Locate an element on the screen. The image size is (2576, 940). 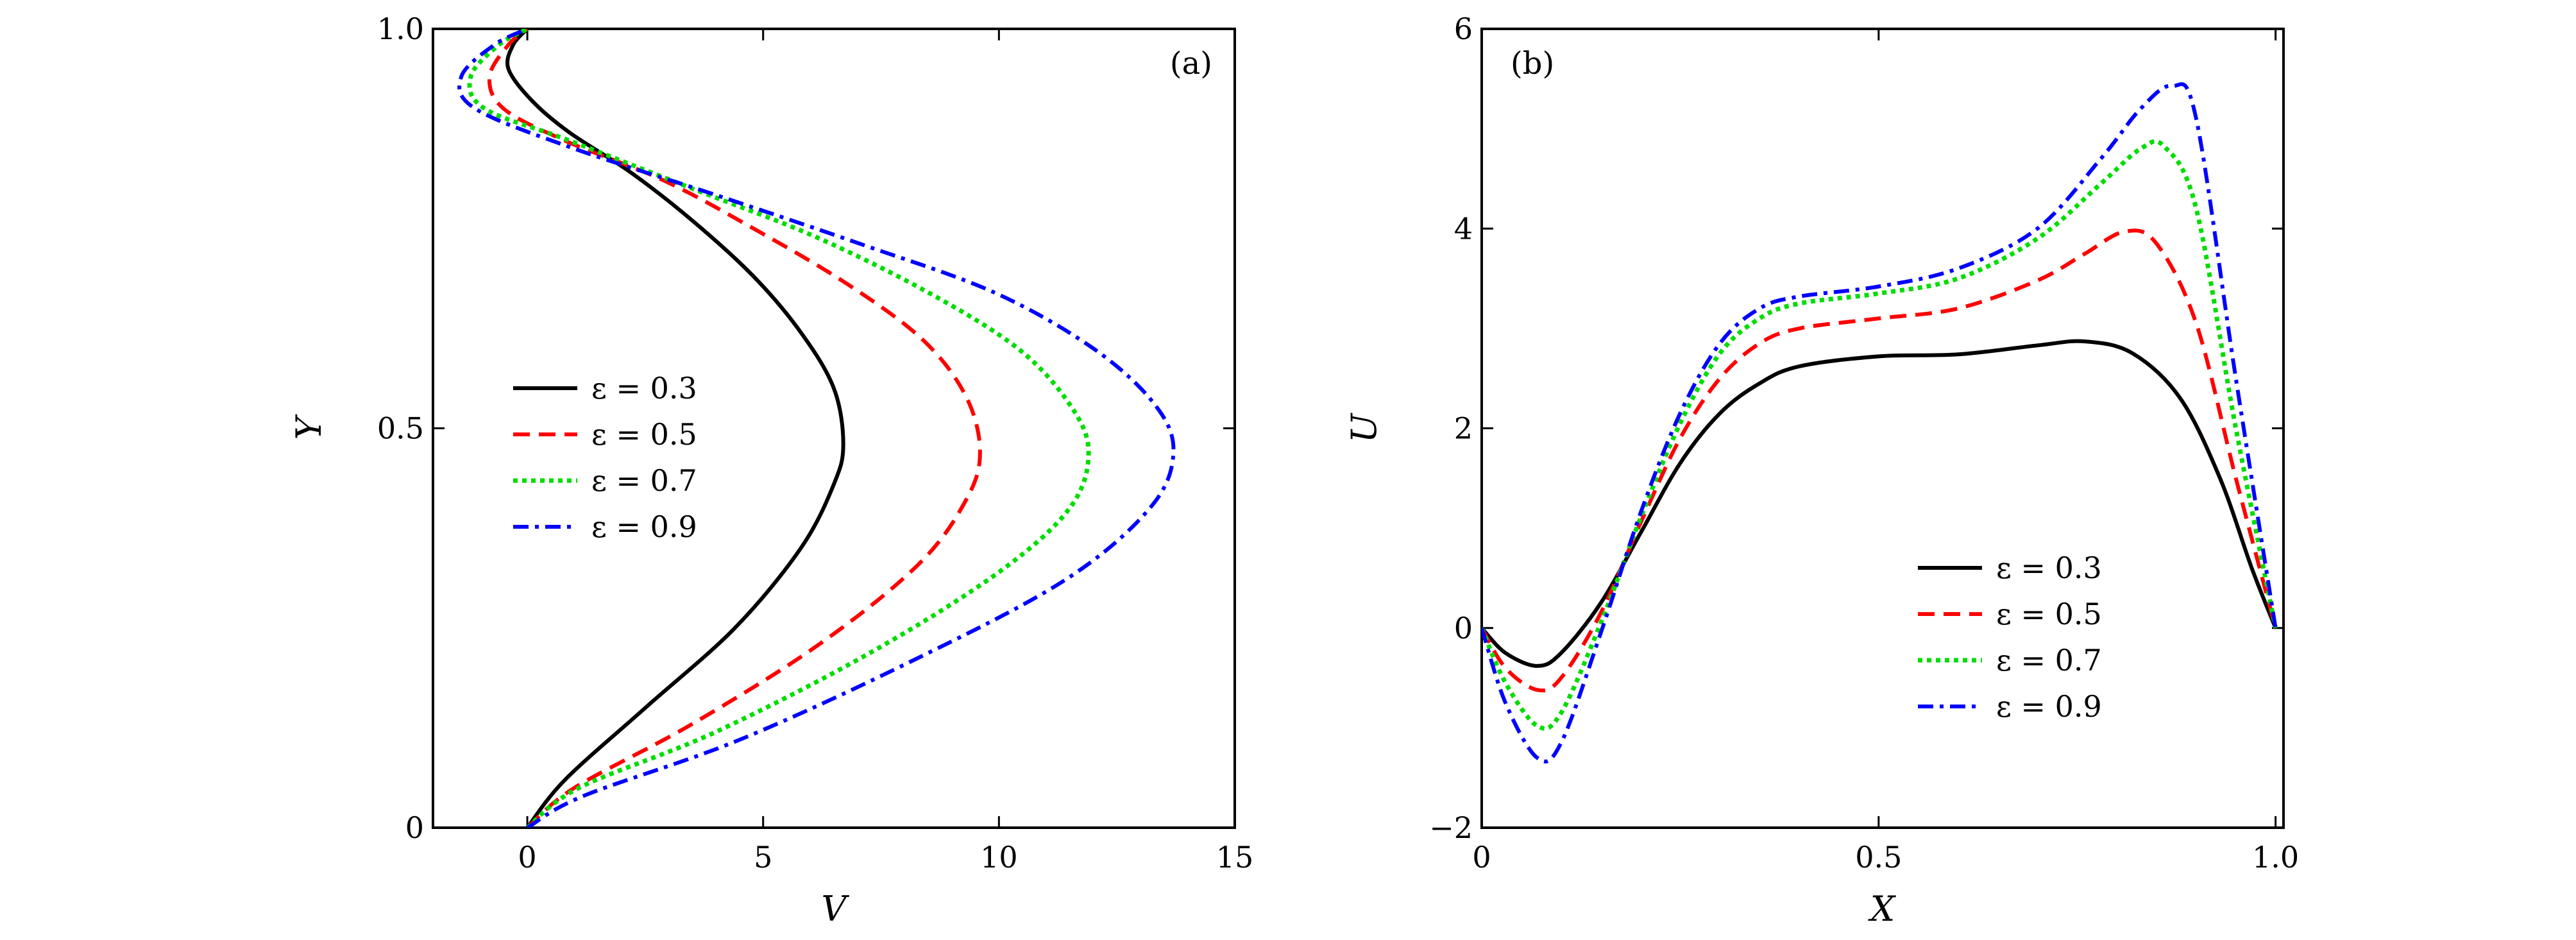
chart-a-x-tick-label: 15 is located at coordinates (1235, 857).